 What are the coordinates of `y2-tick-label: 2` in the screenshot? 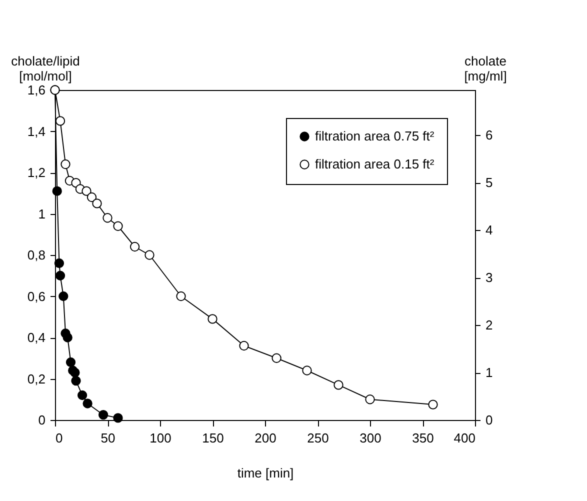 It's located at (489, 325).